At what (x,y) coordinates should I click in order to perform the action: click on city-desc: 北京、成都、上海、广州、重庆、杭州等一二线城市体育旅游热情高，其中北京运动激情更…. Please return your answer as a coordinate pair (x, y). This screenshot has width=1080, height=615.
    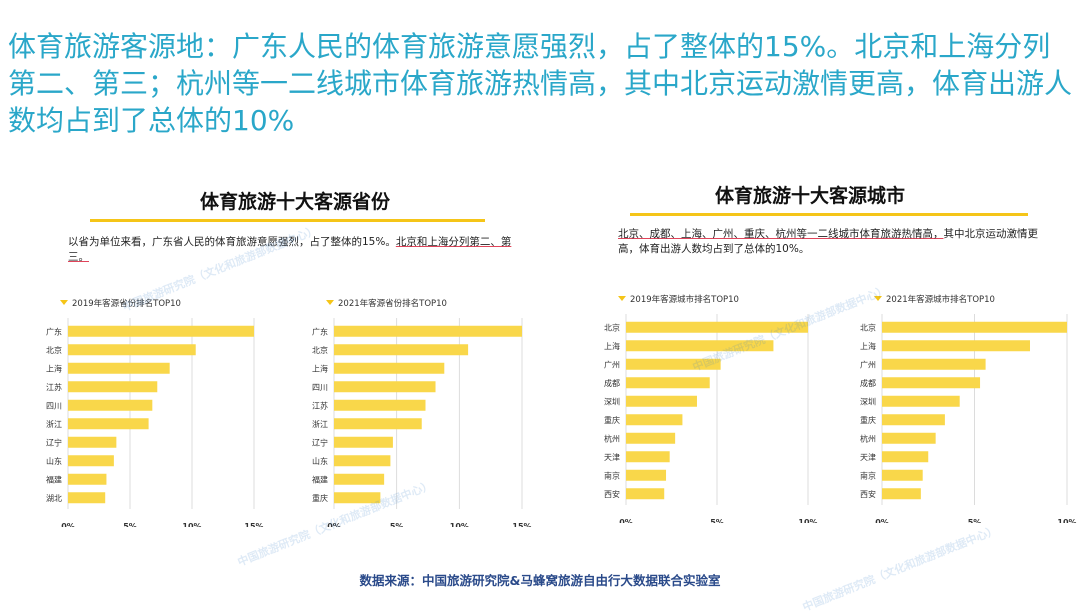
    Looking at the image, I should click on (833, 242).